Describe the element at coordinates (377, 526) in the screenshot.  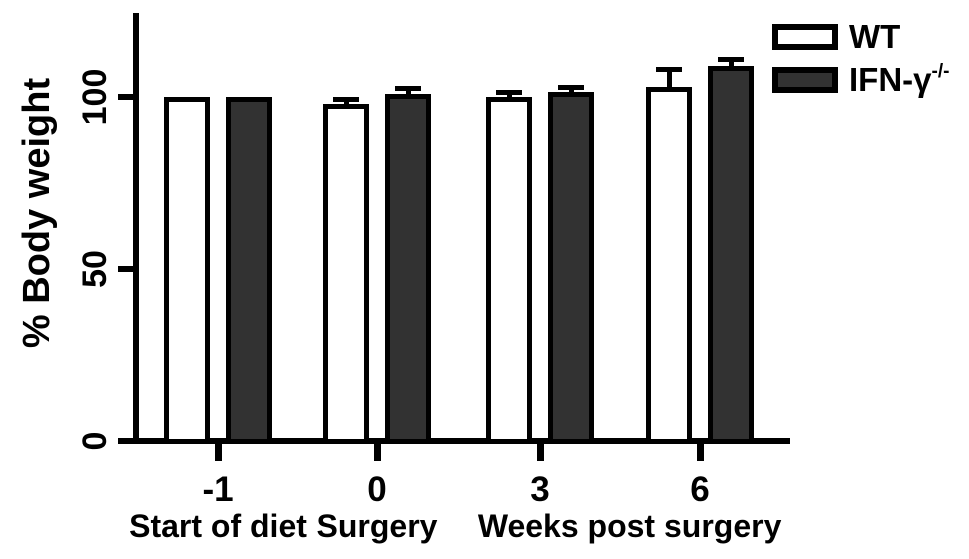
I see `x-axis-caption: Surgery` at that location.